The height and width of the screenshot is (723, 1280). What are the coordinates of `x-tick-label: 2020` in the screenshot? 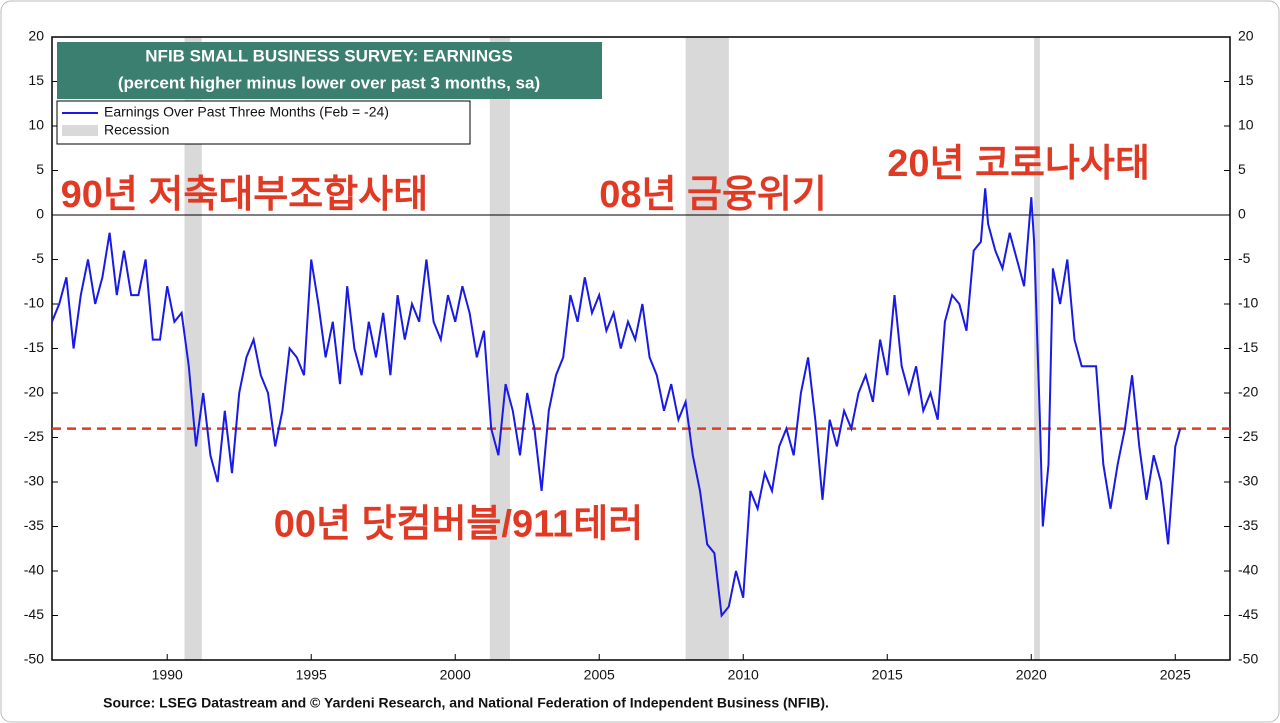 It's located at (1031, 675).